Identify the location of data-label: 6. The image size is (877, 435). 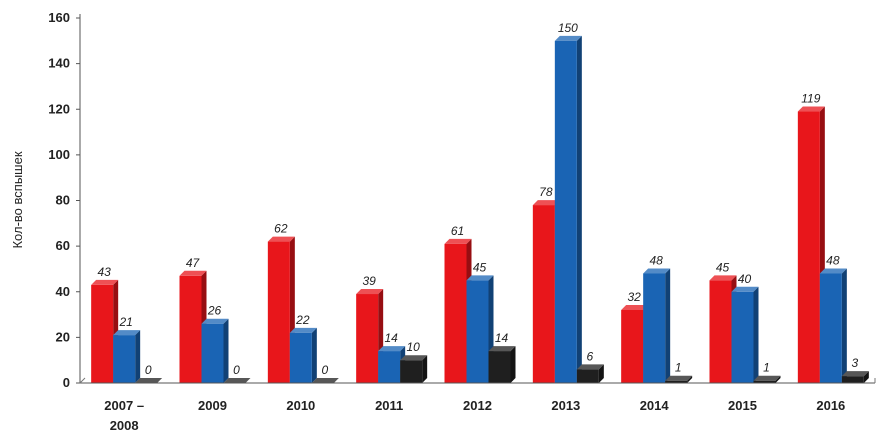
(589, 356).